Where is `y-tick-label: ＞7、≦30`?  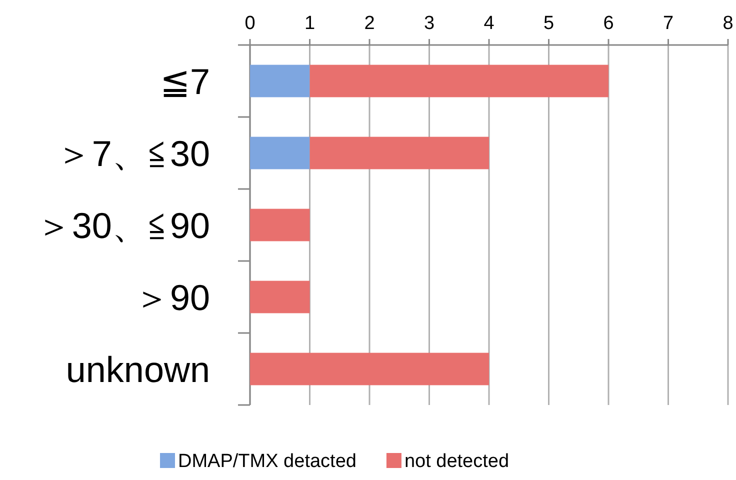 y-tick-label: ＞7、≦30 is located at coordinates (133, 153).